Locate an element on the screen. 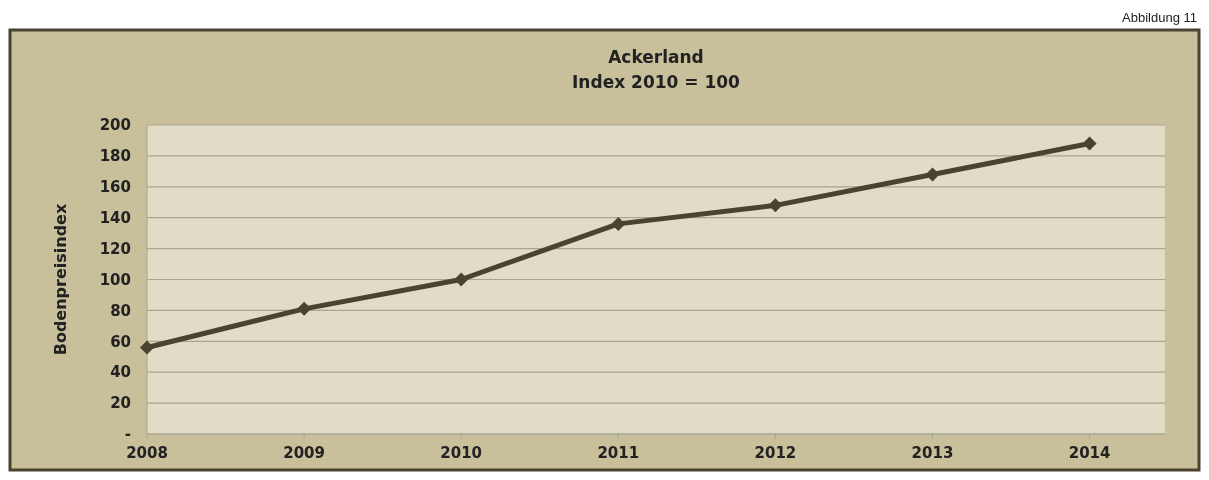  y-tick-label: 160 is located at coordinates (115, 187).